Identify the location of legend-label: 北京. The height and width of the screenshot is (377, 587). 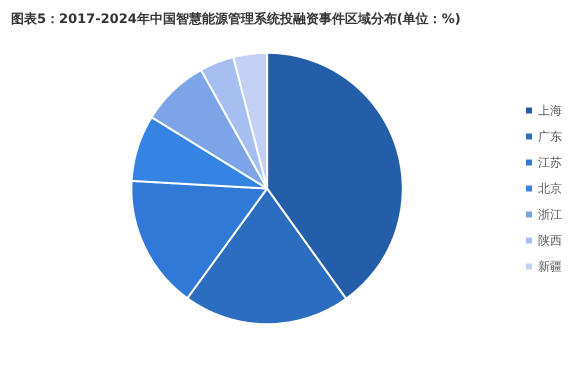
(550, 189).